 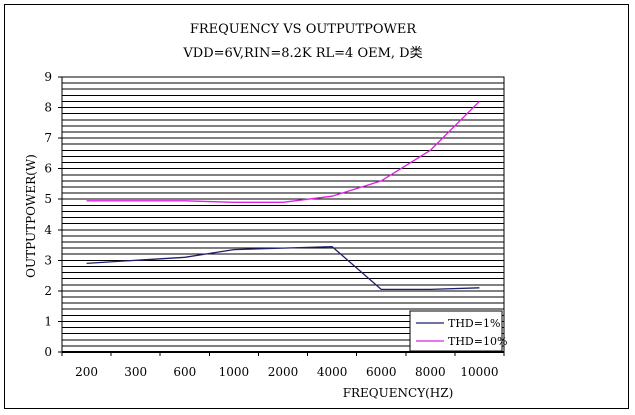 I want to click on y-tick-label: 9, so click(x=48, y=77).